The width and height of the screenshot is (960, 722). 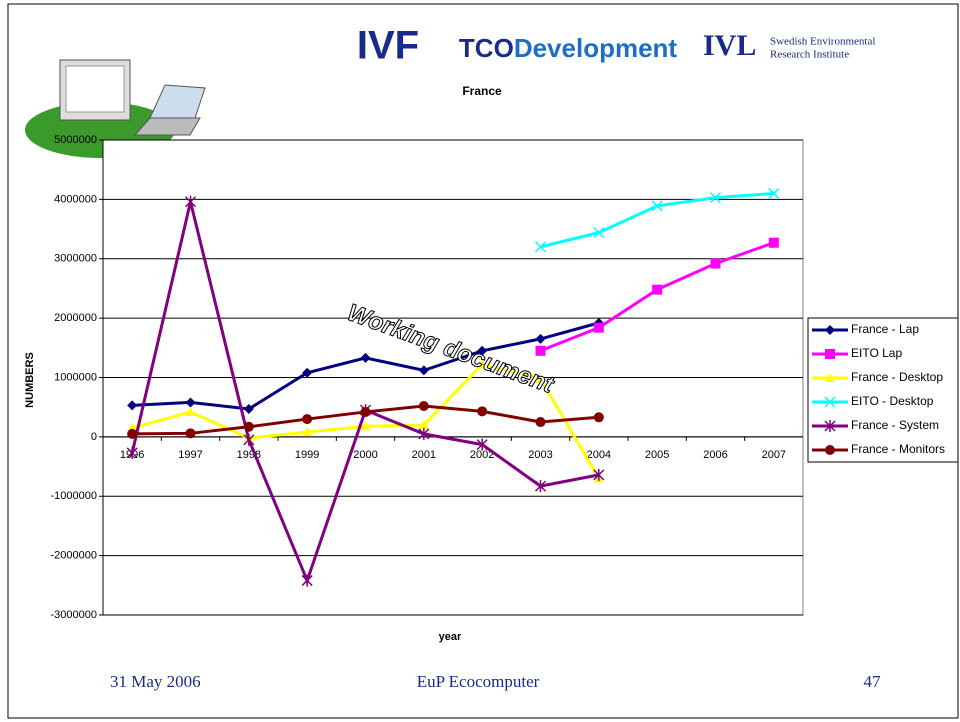 I want to click on x-axis-label: year, so click(x=450, y=637).